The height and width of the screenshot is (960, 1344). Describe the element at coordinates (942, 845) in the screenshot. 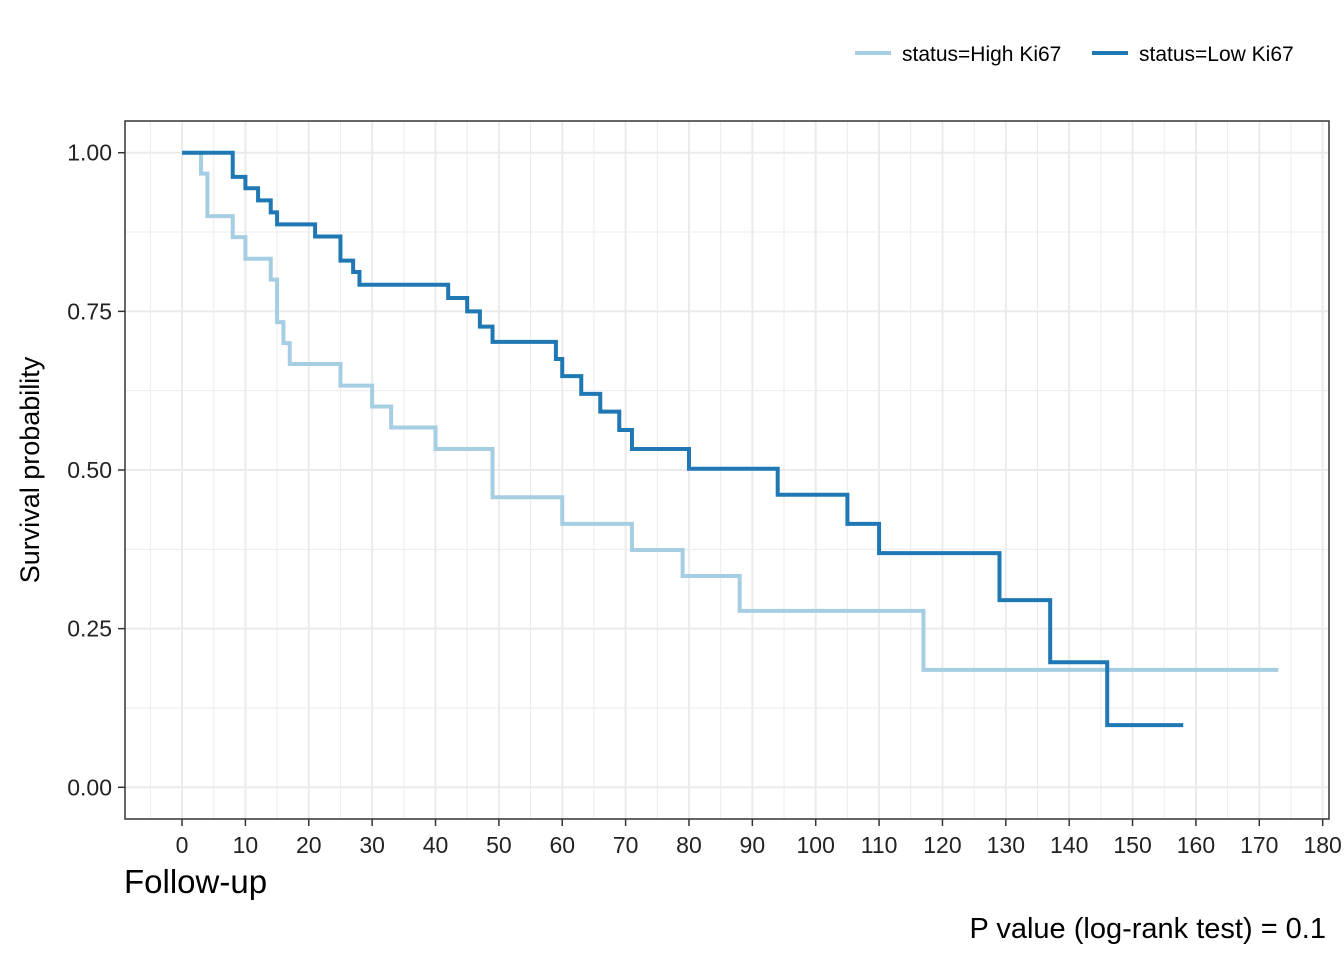

I see `x-tick-label: 120` at that location.